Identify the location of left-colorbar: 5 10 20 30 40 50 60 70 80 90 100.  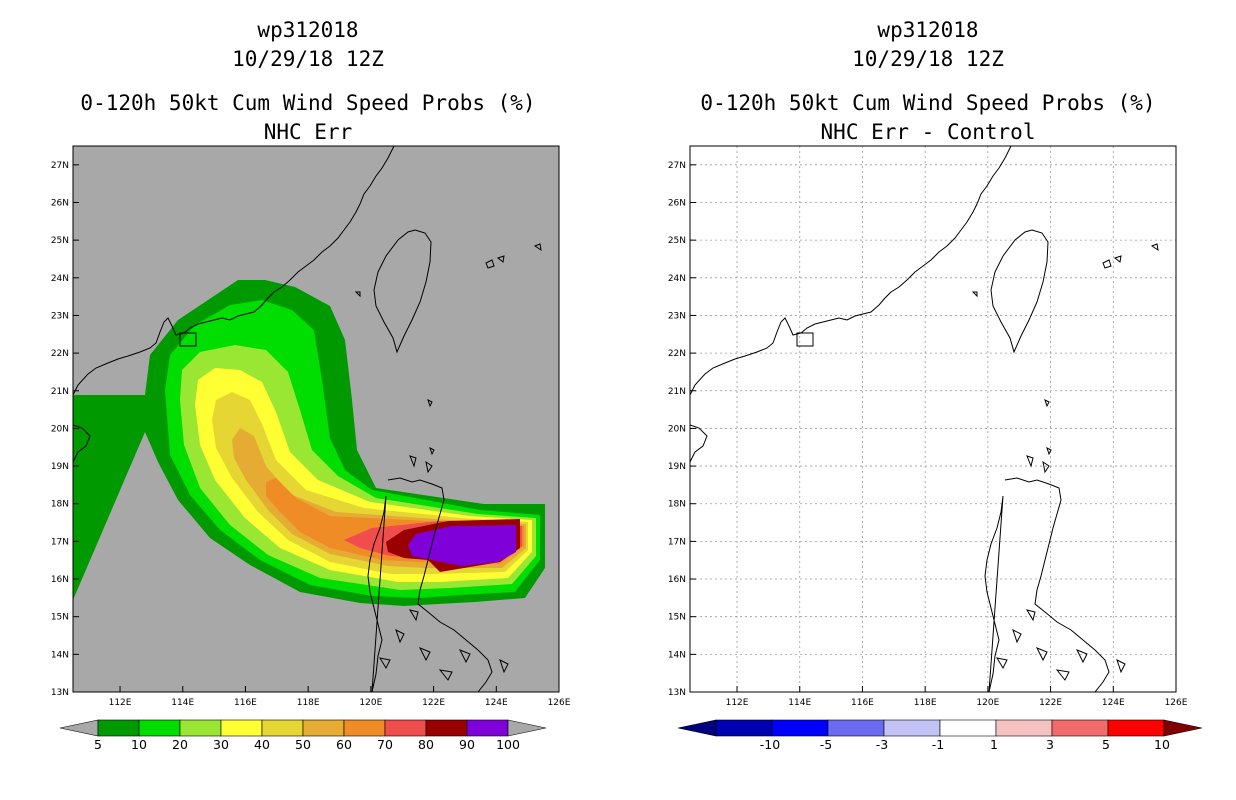
(303, 735).